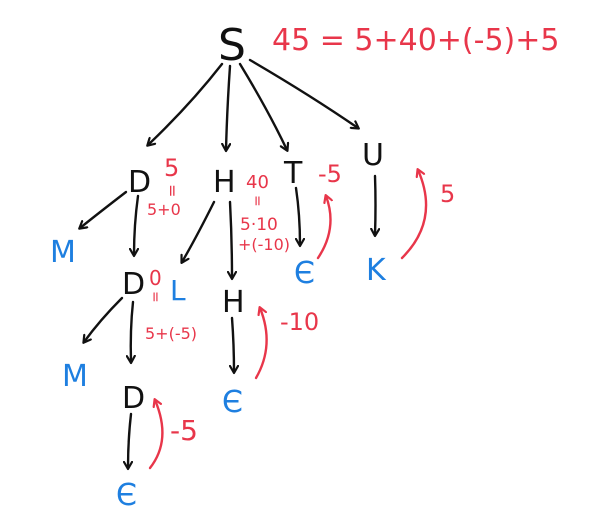  Describe the element at coordinates (233, 344) in the screenshot. I see `edge-h2-eps` at that location.